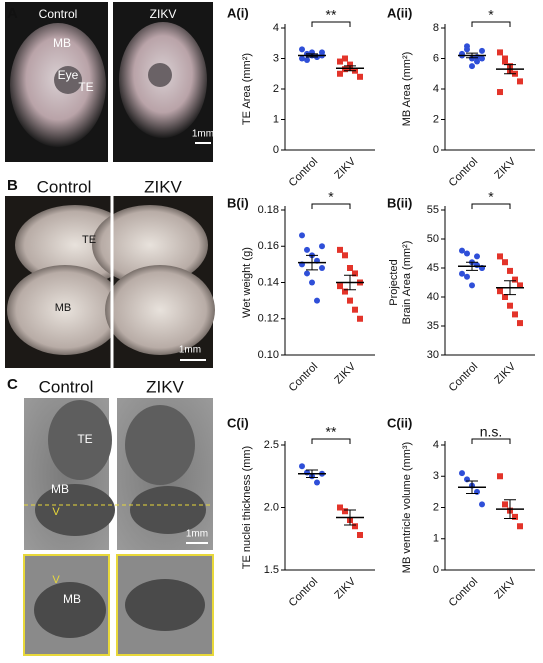 This screenshot has width=543, height=663. I want to click on panel-letter: C, so click(12, 384).